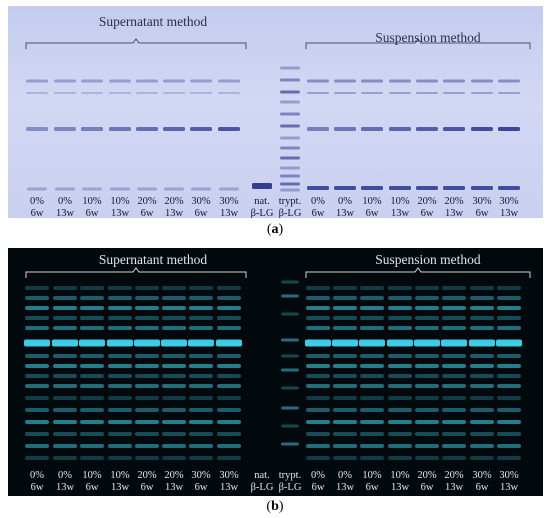 Image resolution: width=550 pixels, height=518 pixels. Describe the element at coordinates (136, 272) in the screenshot. I see `group-bracket` at that location.